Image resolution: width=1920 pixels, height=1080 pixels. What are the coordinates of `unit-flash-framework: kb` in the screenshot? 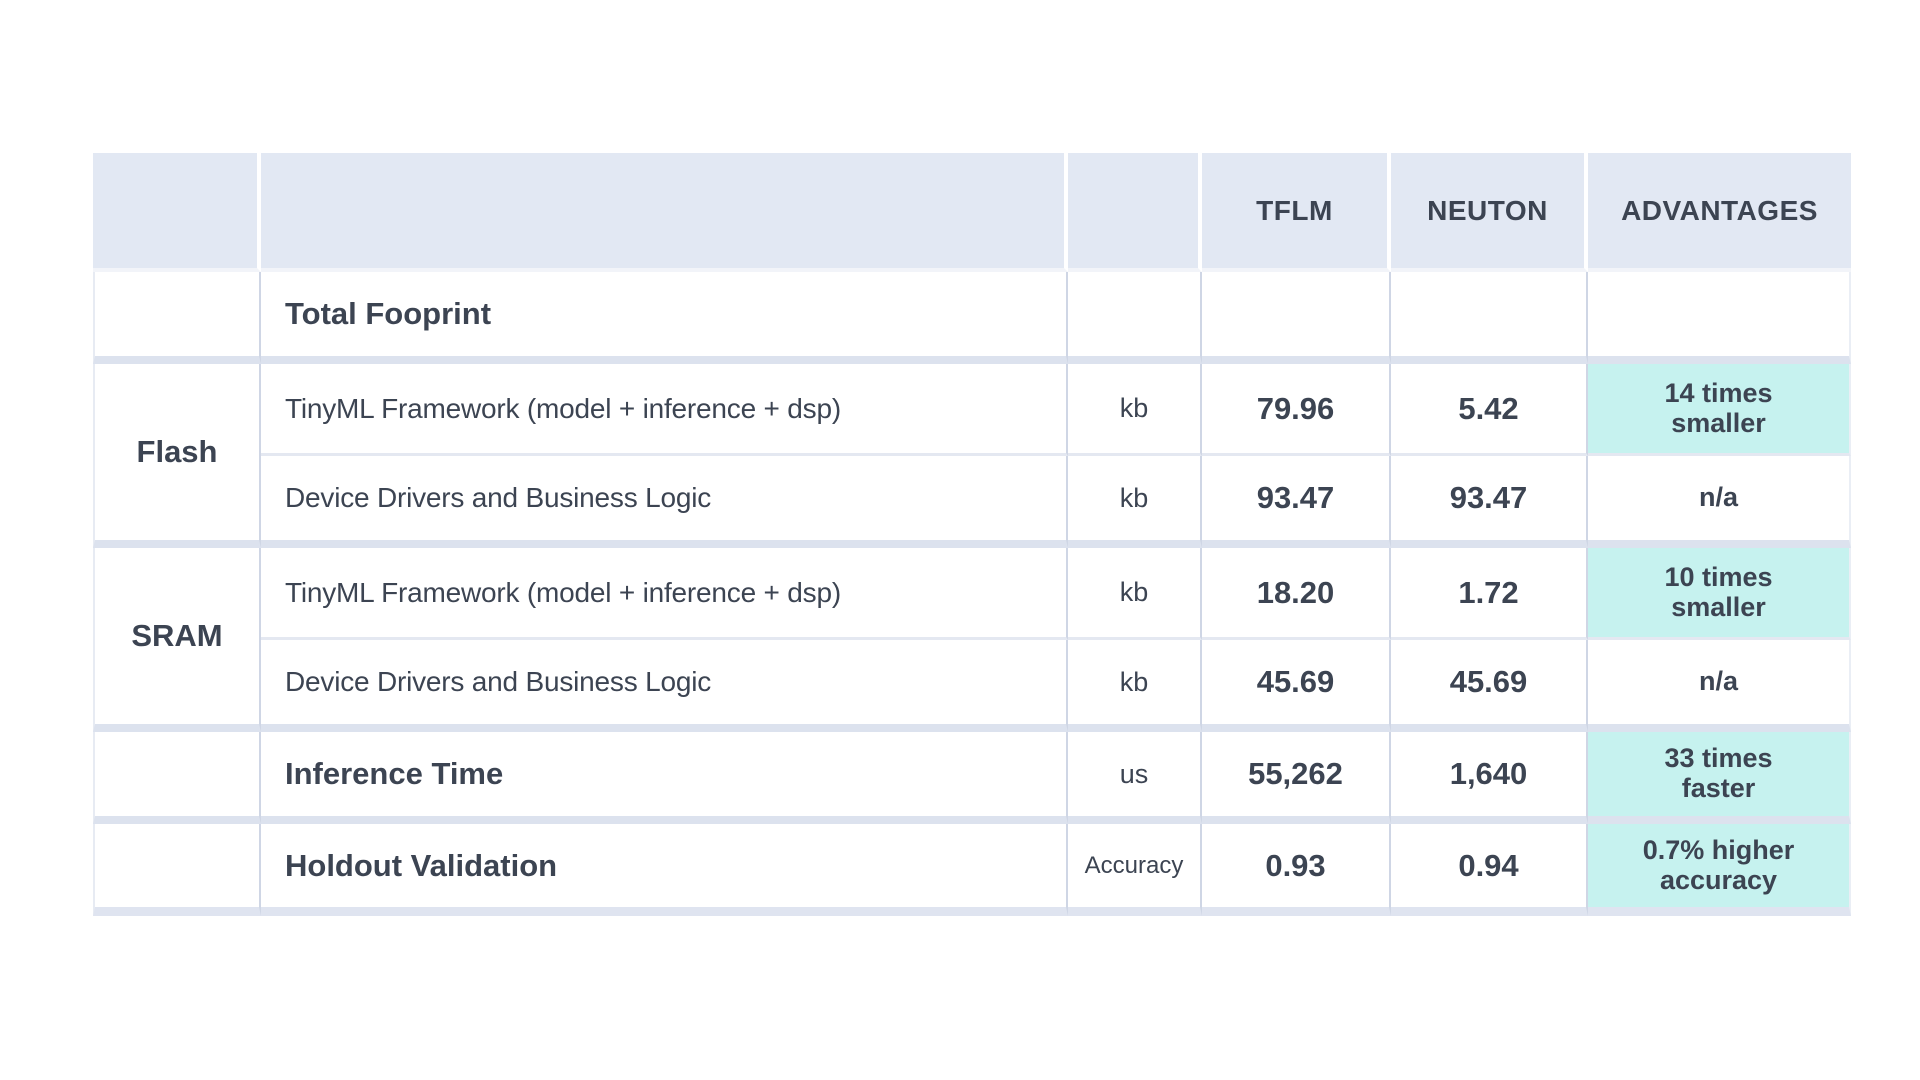 It's located at (1135, 410).